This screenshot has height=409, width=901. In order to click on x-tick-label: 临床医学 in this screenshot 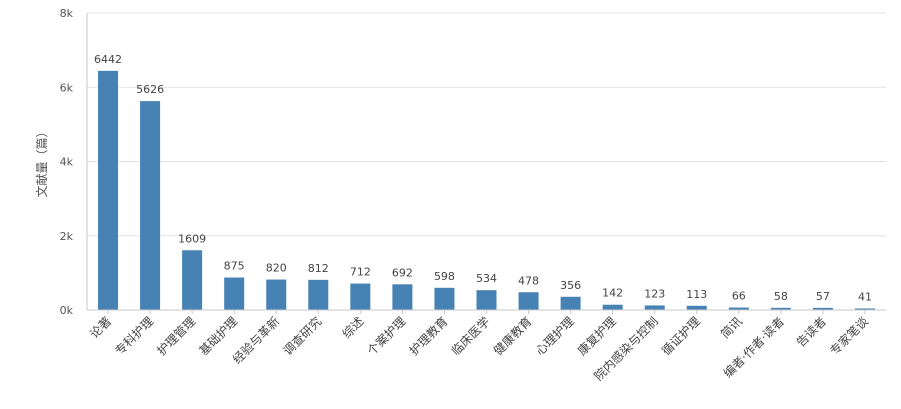, I will do `click(470, 336)`.